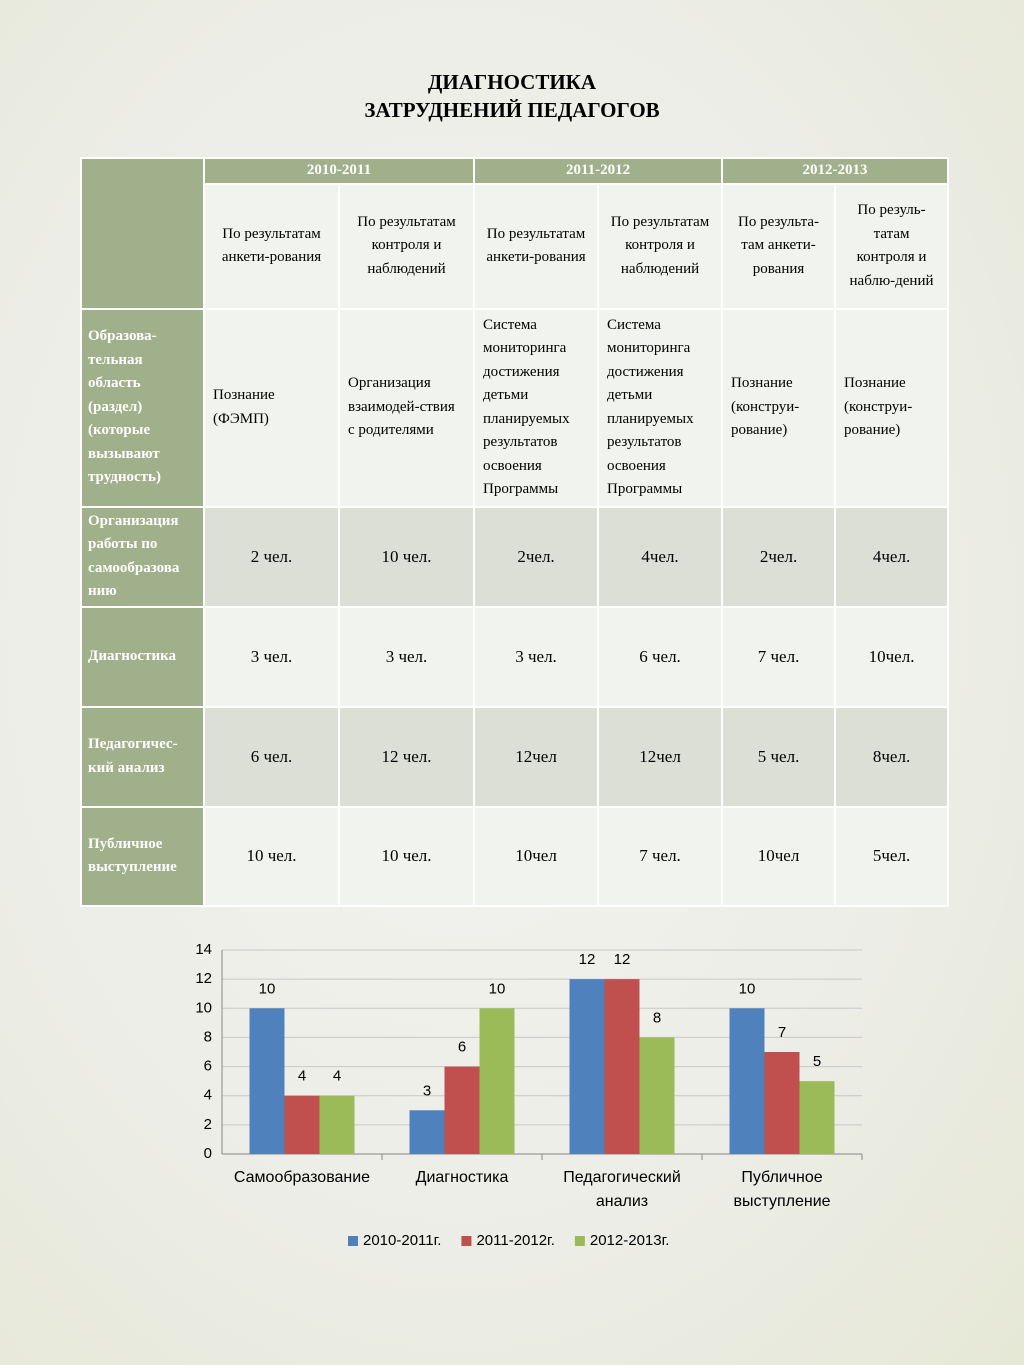 This screenshot has height=1365, width=1024. I want to click on subheader: По резуль-татам контроля и наблю-дений, so click(892, 246).